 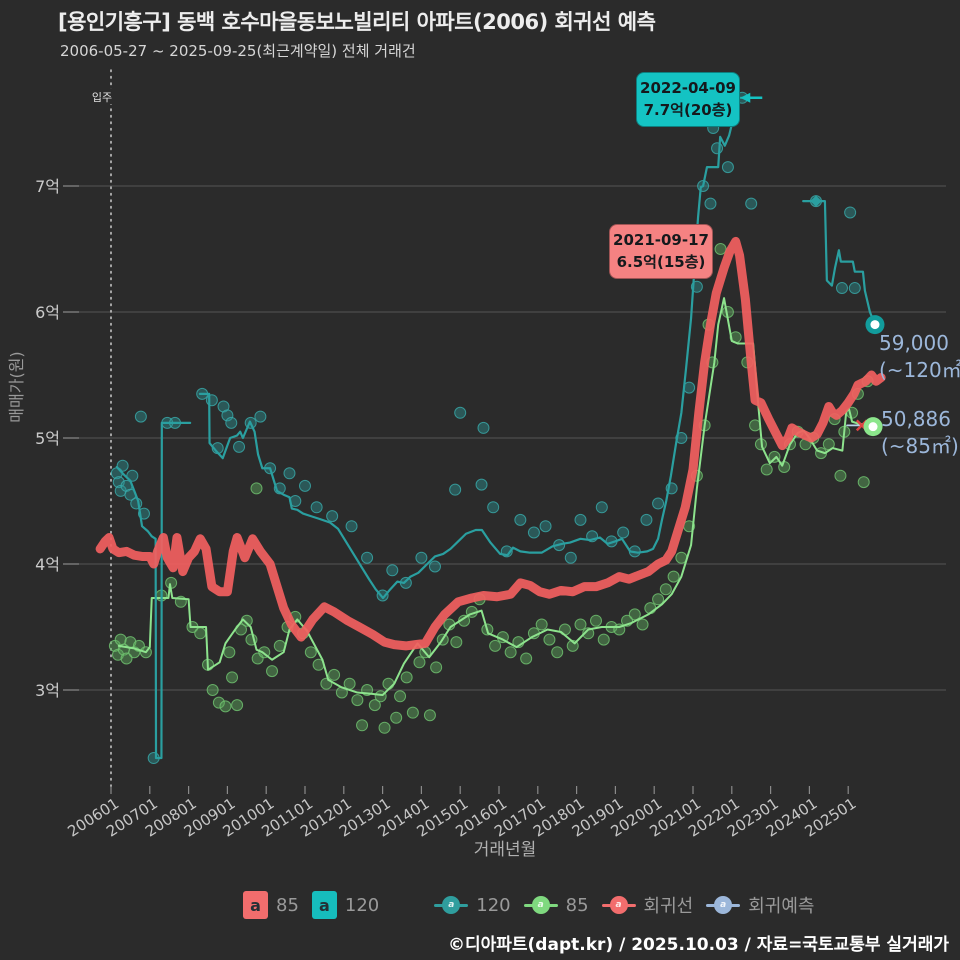 I want to click on move-in-label-bg, so click(x=102, y=96).